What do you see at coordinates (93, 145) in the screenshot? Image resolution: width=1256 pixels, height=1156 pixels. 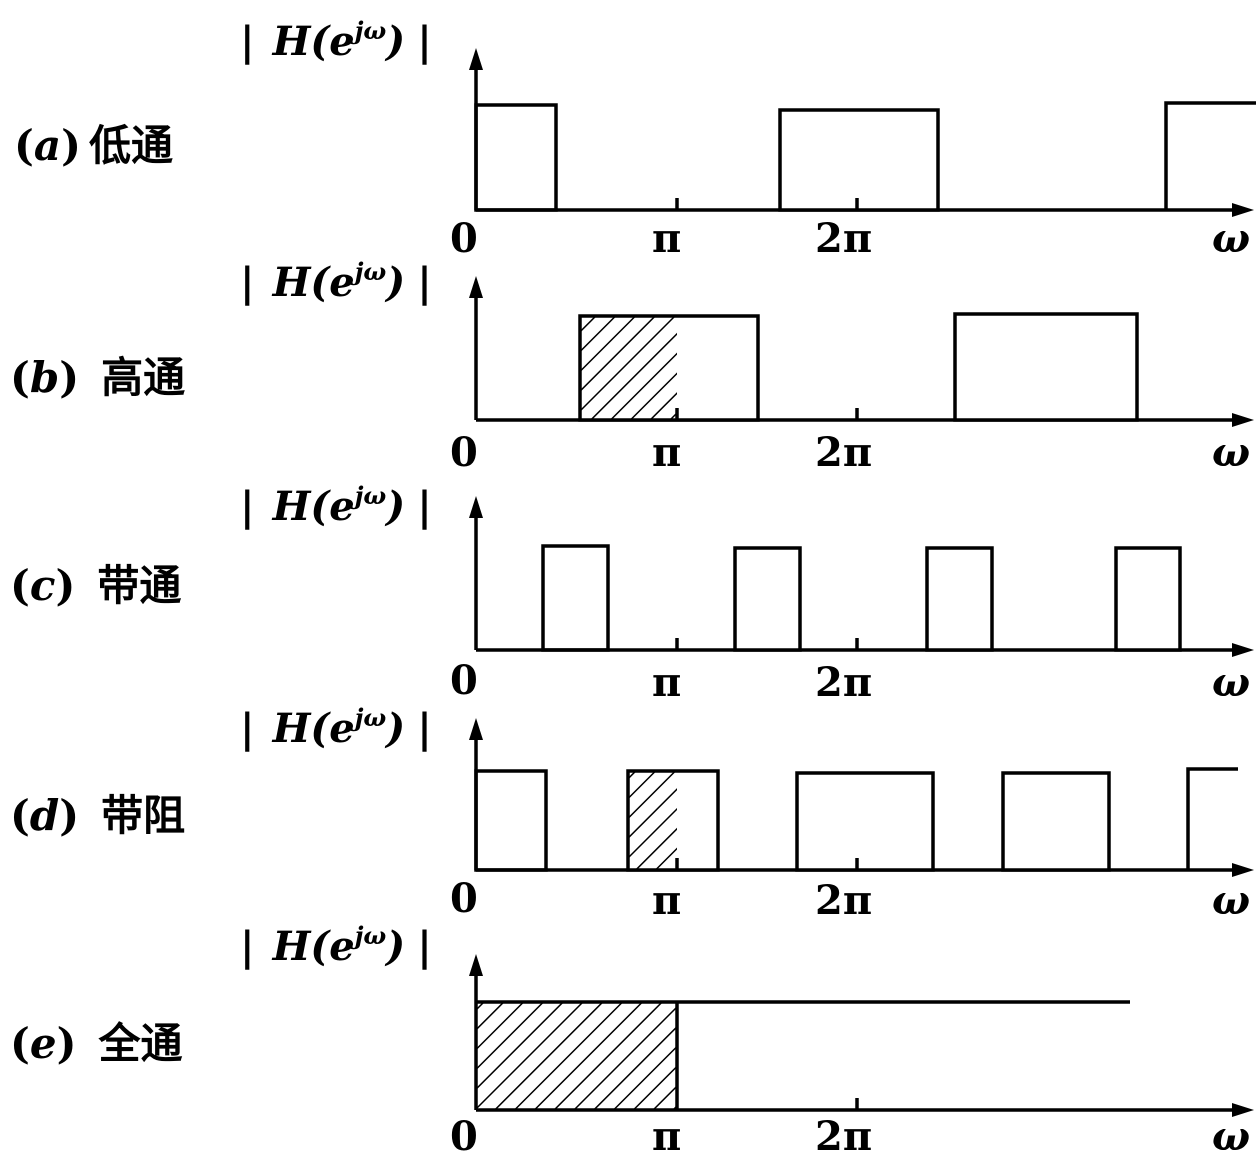 I see `filter-tag: (a) 低通` at bounding box center [93, 145].